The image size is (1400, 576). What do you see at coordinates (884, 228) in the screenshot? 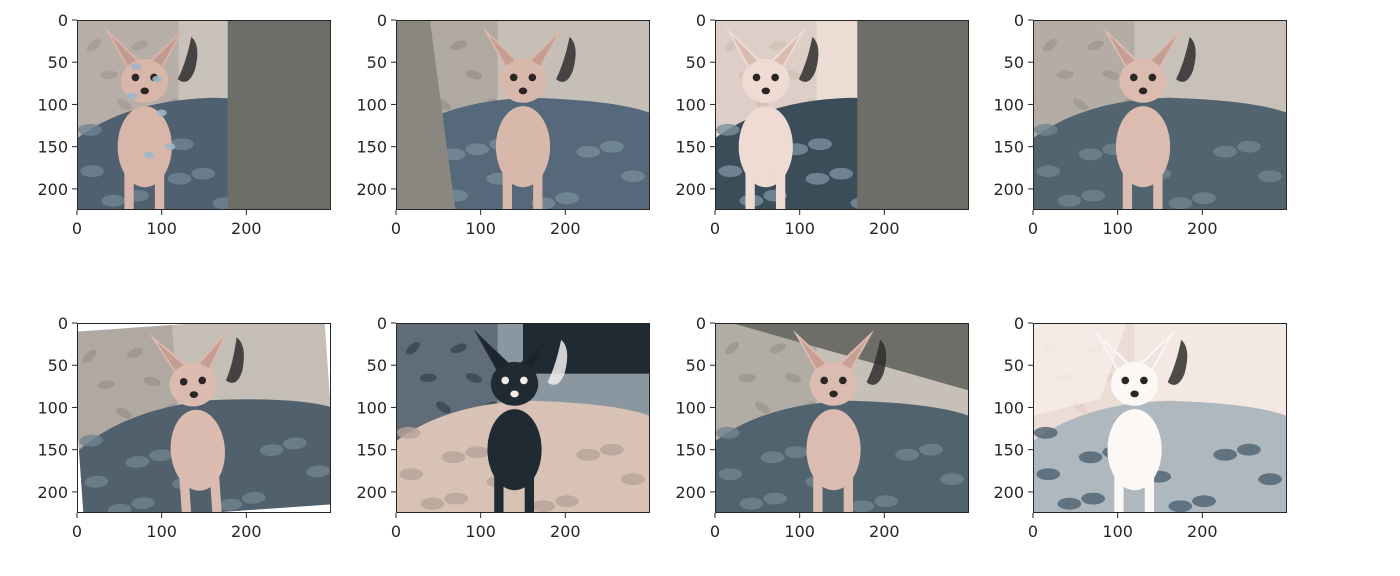
I see `subplot-3-xtick-label-200: 200` at bounding box center [884, 228].